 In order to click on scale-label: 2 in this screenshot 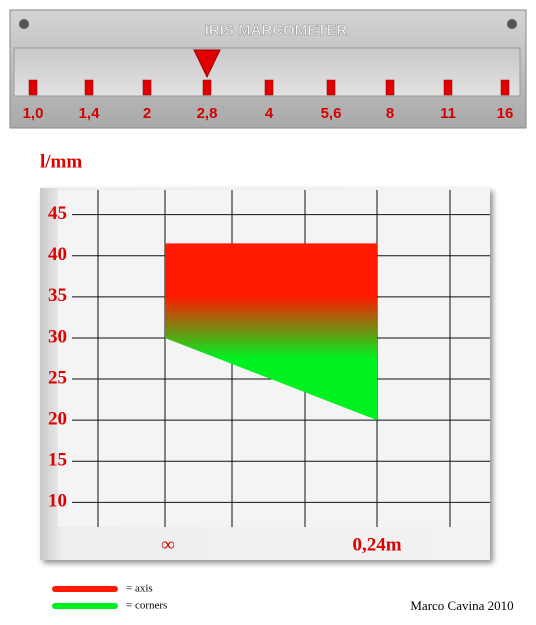, I will do `click(147, 113)`.